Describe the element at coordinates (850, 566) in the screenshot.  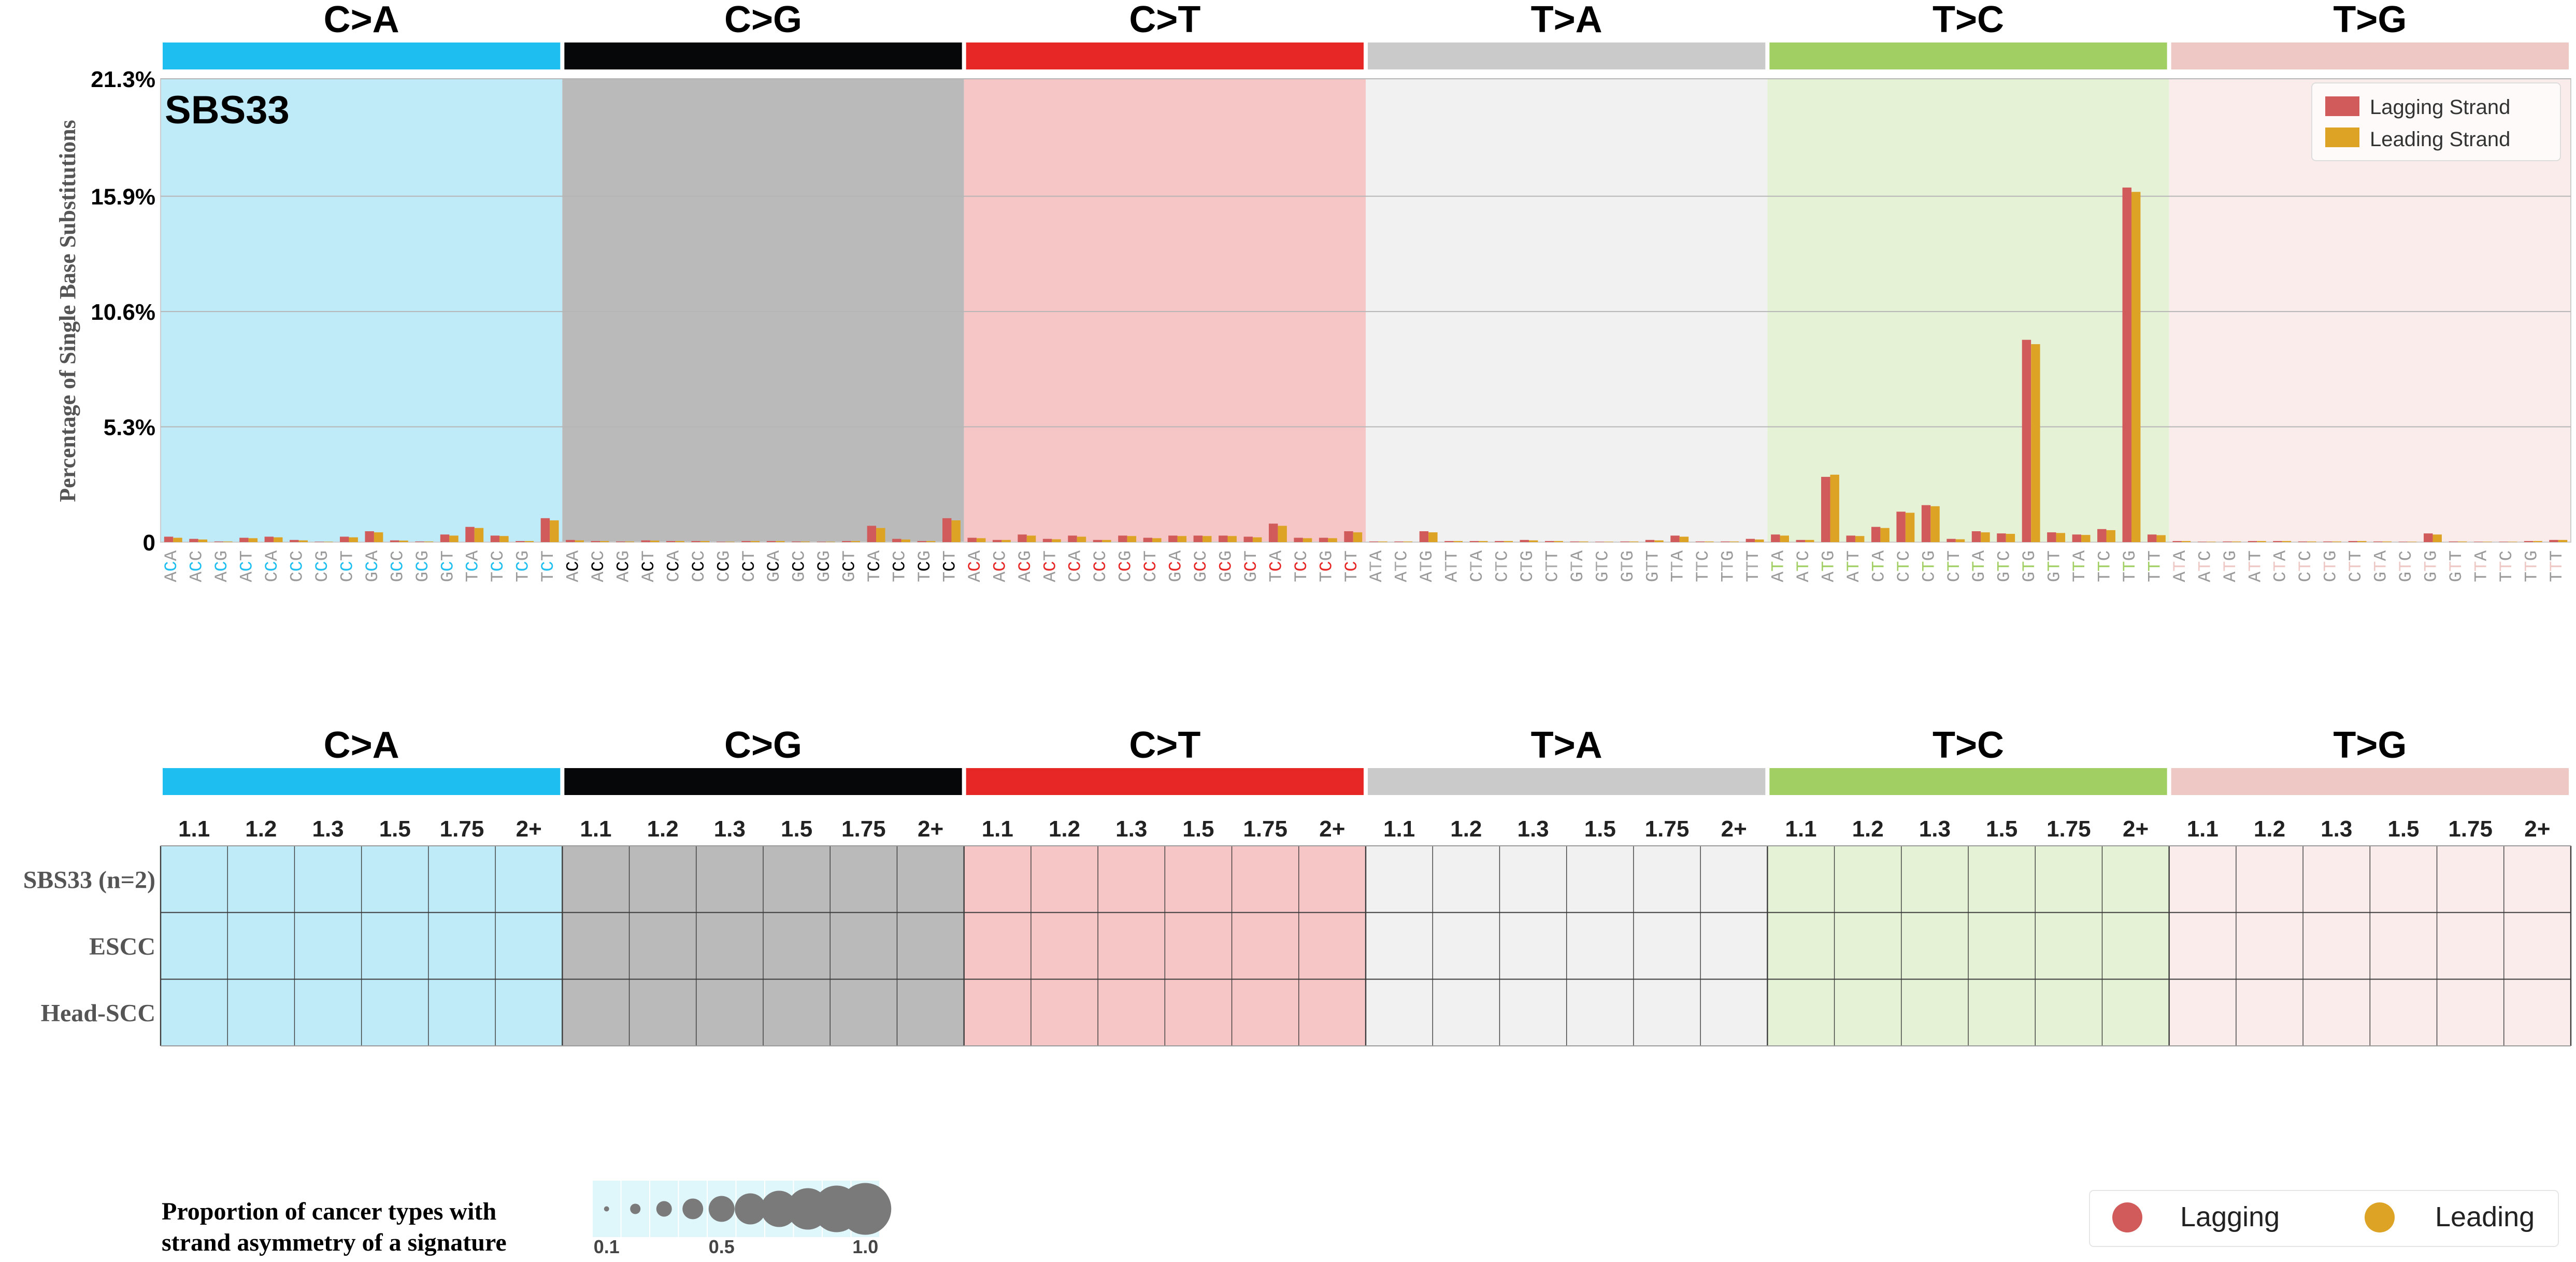
I see `context-label: GCT` at that location.